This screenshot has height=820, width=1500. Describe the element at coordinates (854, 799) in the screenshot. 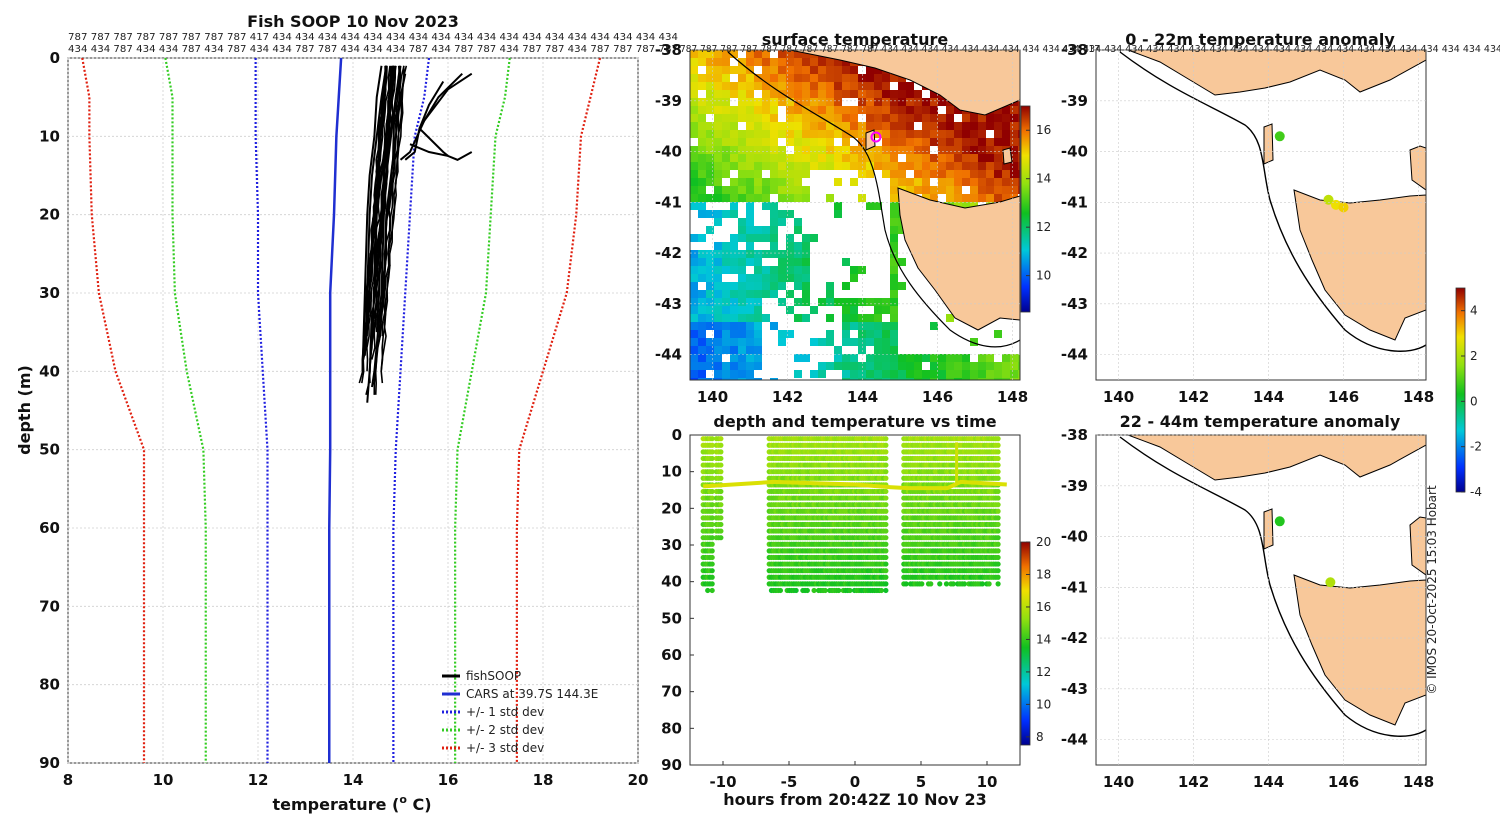

I see `time-x-label: hours from 20:42Z 10 Nov 23` at that location.